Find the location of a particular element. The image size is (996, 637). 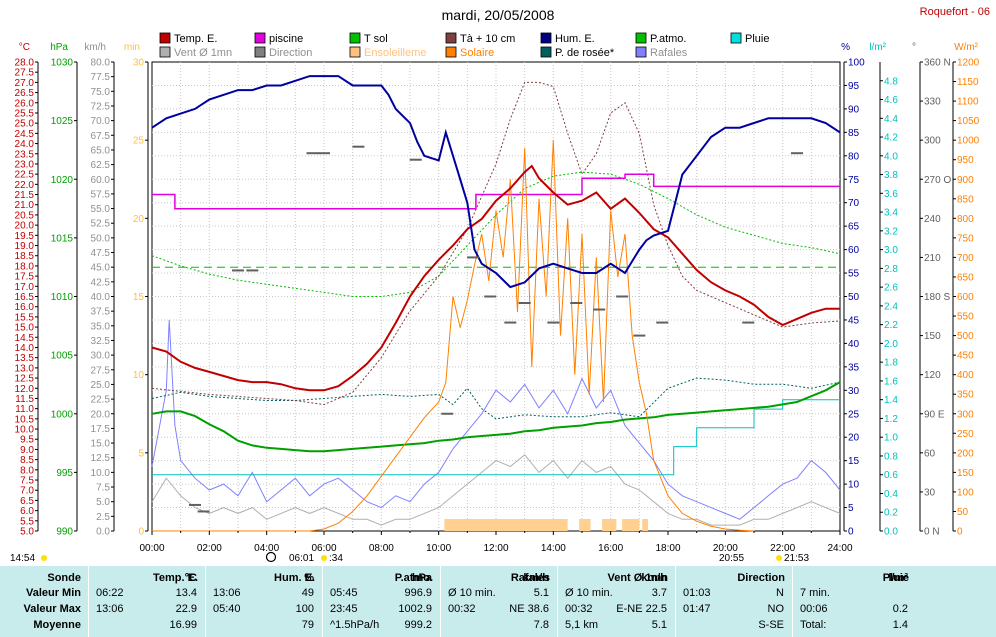

temp-tick-label: 16.5 is located at coordinates (25, 297).